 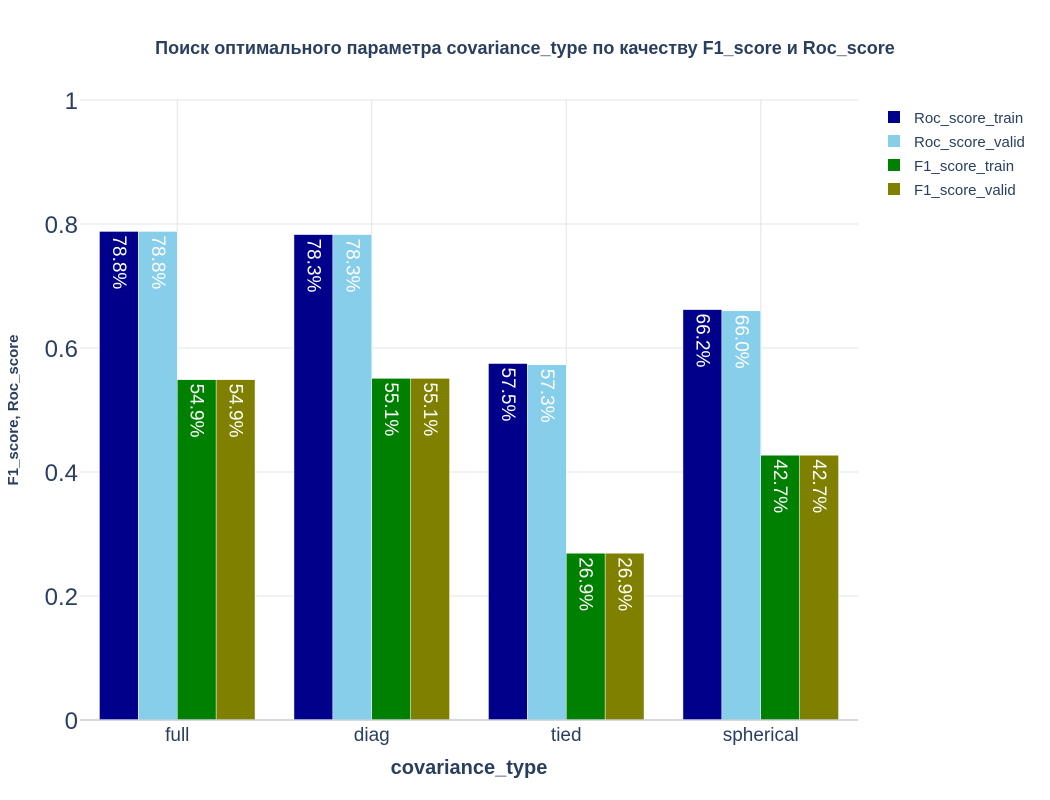 I want to click on bar-f1-score-valid-full, so click(x=235, y=550).